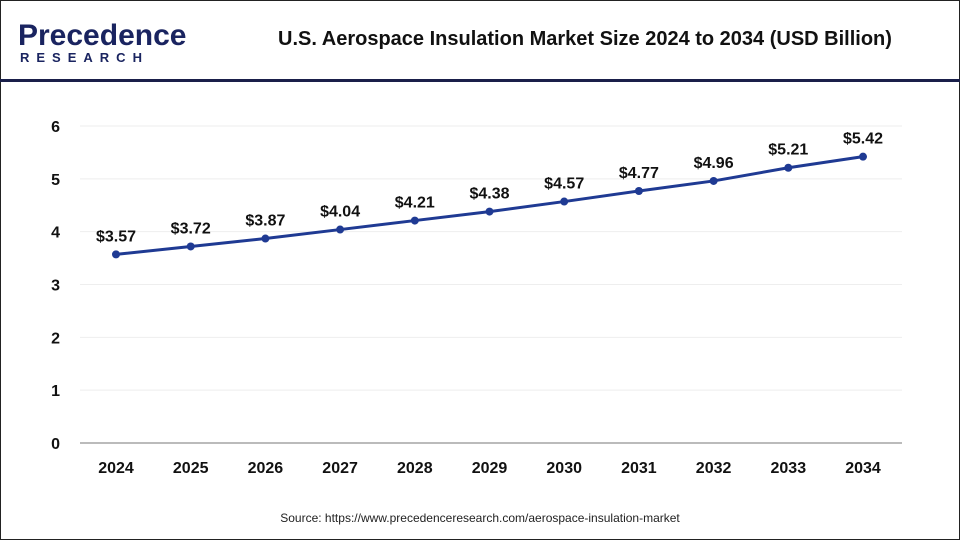 The height and width of the screenshot is (540, 960). Describe the element at coordinates (639, 468) in the screenshot. I see `x-tick-label: 2031` at that location.